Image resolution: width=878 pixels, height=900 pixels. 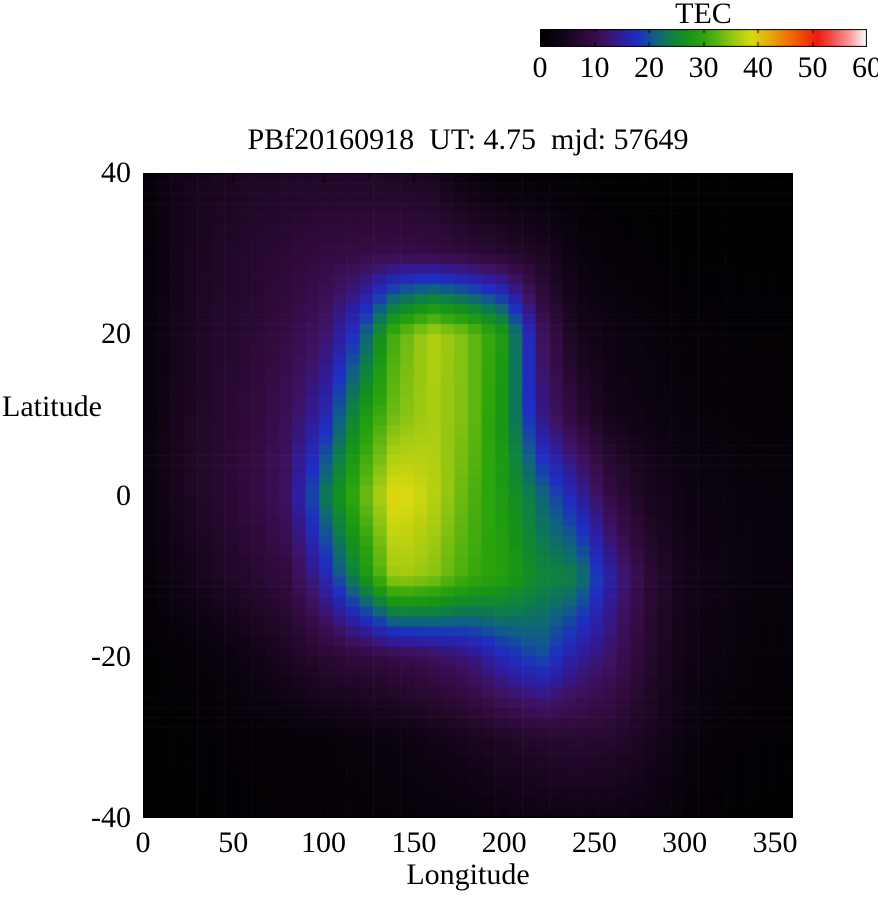 What do you see at coordinates (504, 842) in the screenshot?
I see `x-tick-label: 200` at bounding box center [504, 842].